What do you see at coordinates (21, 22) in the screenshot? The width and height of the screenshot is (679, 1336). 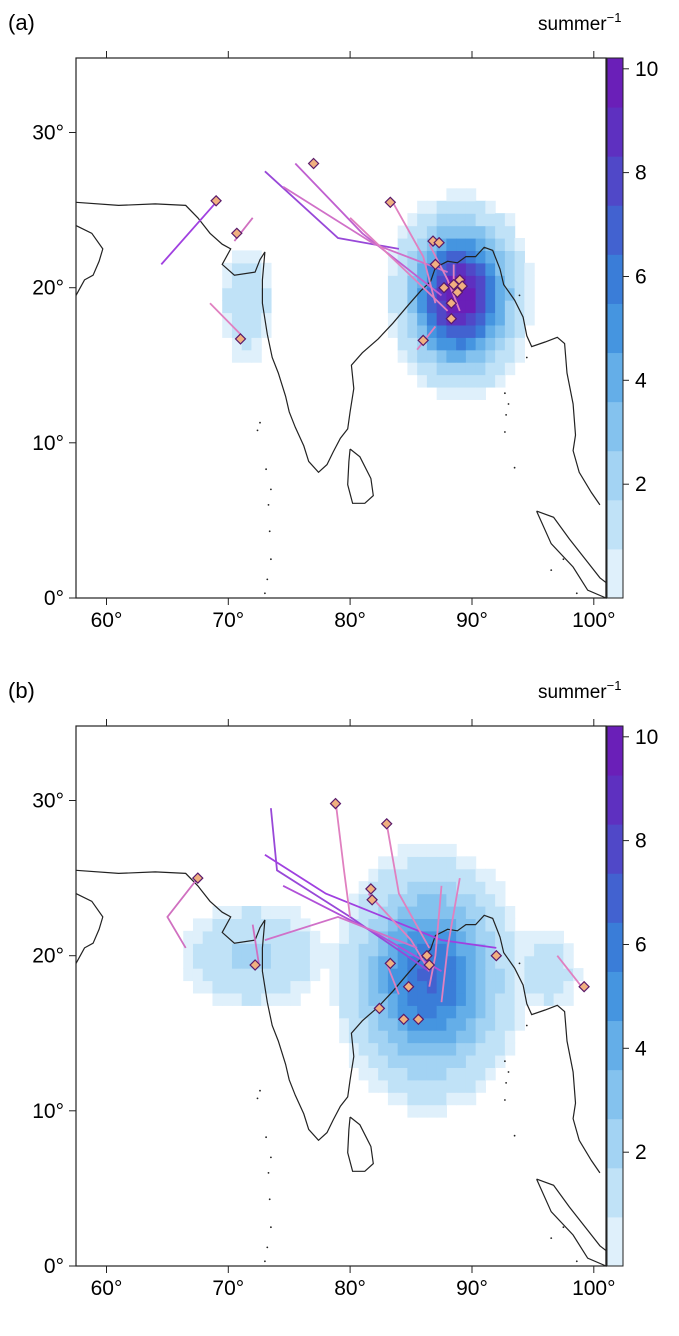 I see `panel-label: (a)` at bounding box center [21, 22].